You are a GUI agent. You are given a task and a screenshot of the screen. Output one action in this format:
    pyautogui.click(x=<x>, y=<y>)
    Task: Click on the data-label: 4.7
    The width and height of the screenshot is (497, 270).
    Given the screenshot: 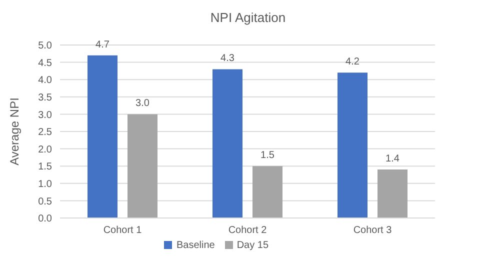 What is the action you would take?
    pyautogui.click(x=103, y=44)
    